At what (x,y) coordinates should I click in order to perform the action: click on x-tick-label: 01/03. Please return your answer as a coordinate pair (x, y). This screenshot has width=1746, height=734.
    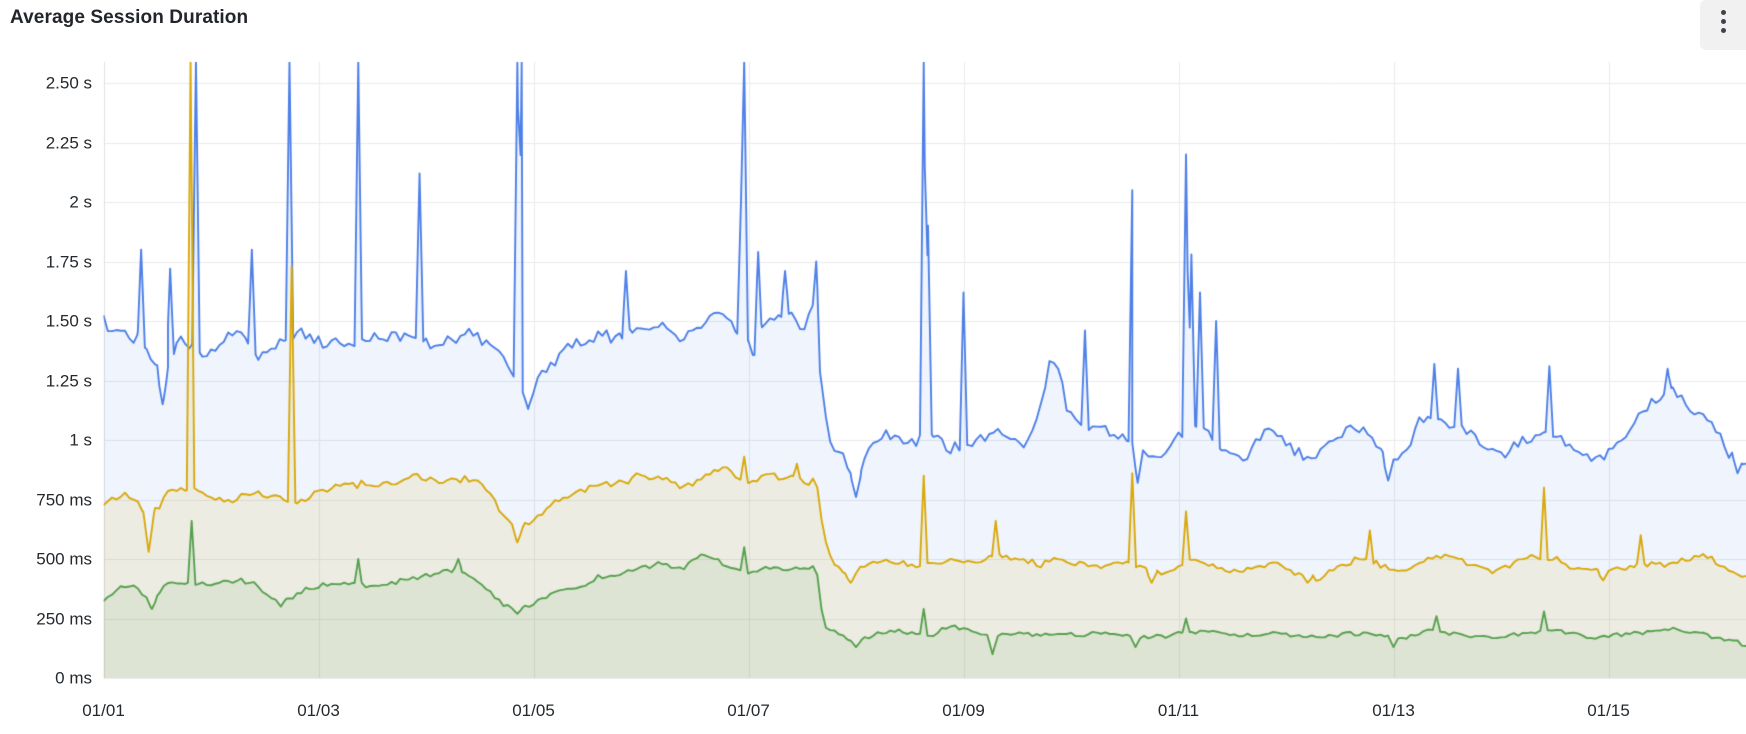
    Looking at the image, I should click on (318, 710).